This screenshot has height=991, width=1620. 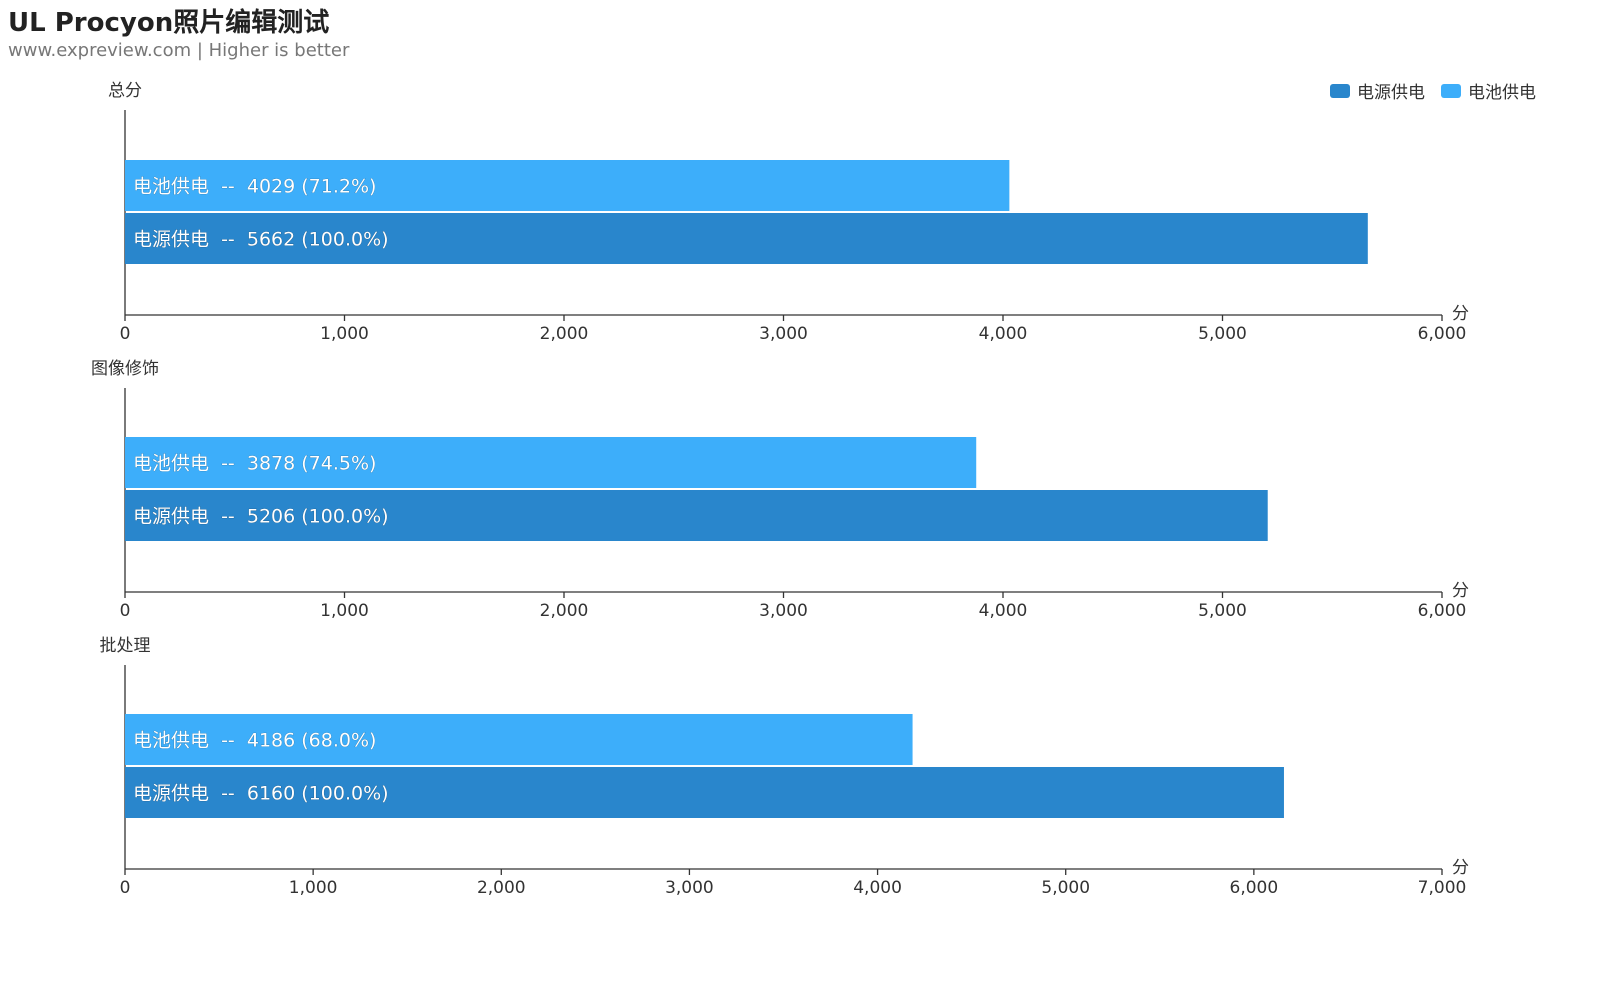 What do you see at coordinates (1340, 90) in the screenshot?
I see `legend-swatch-mains` at bounding box center [1340, 90].